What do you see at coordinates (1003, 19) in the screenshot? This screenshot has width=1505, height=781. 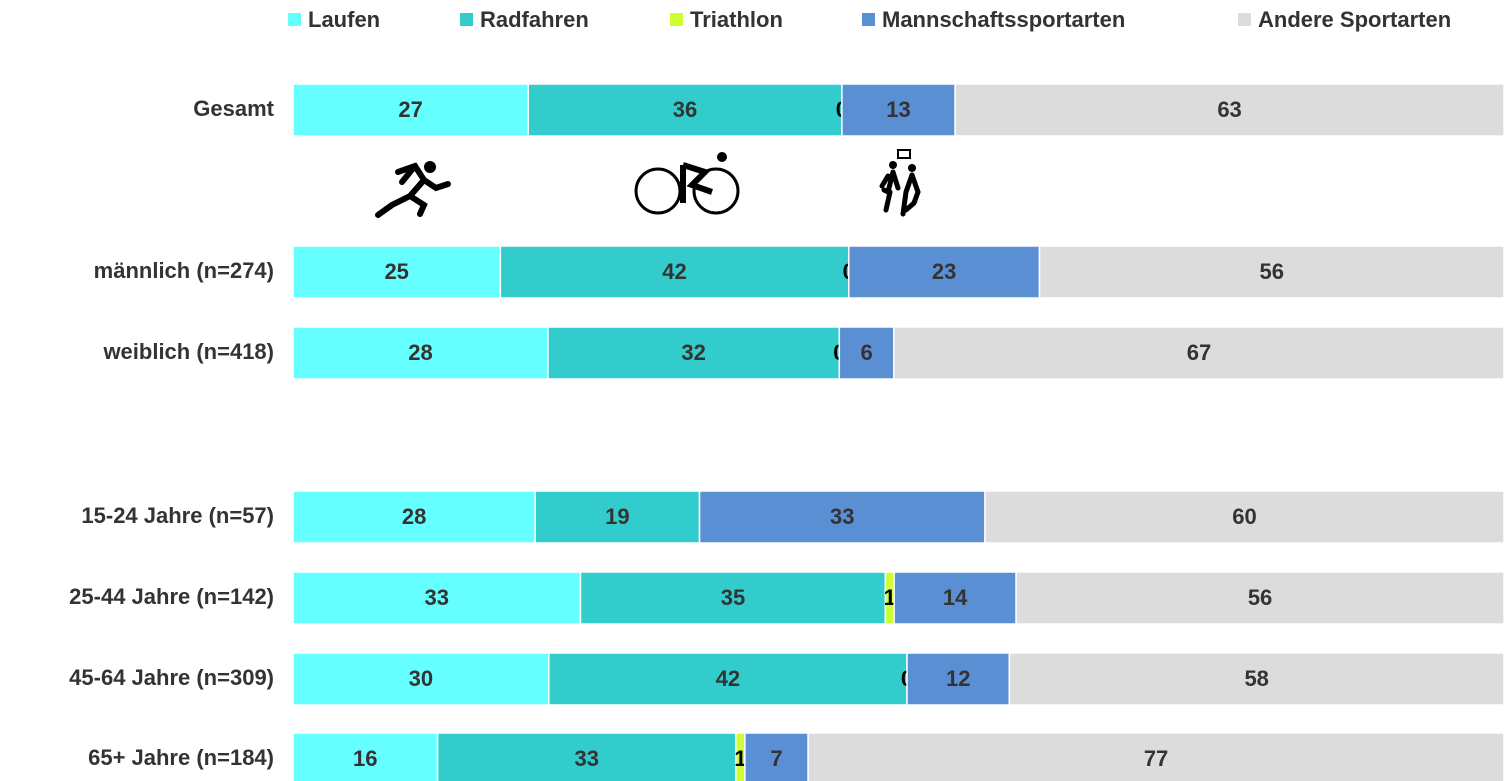 I see `legend-label: Mannschaftssportarten` at bounding box center [1003, 19].